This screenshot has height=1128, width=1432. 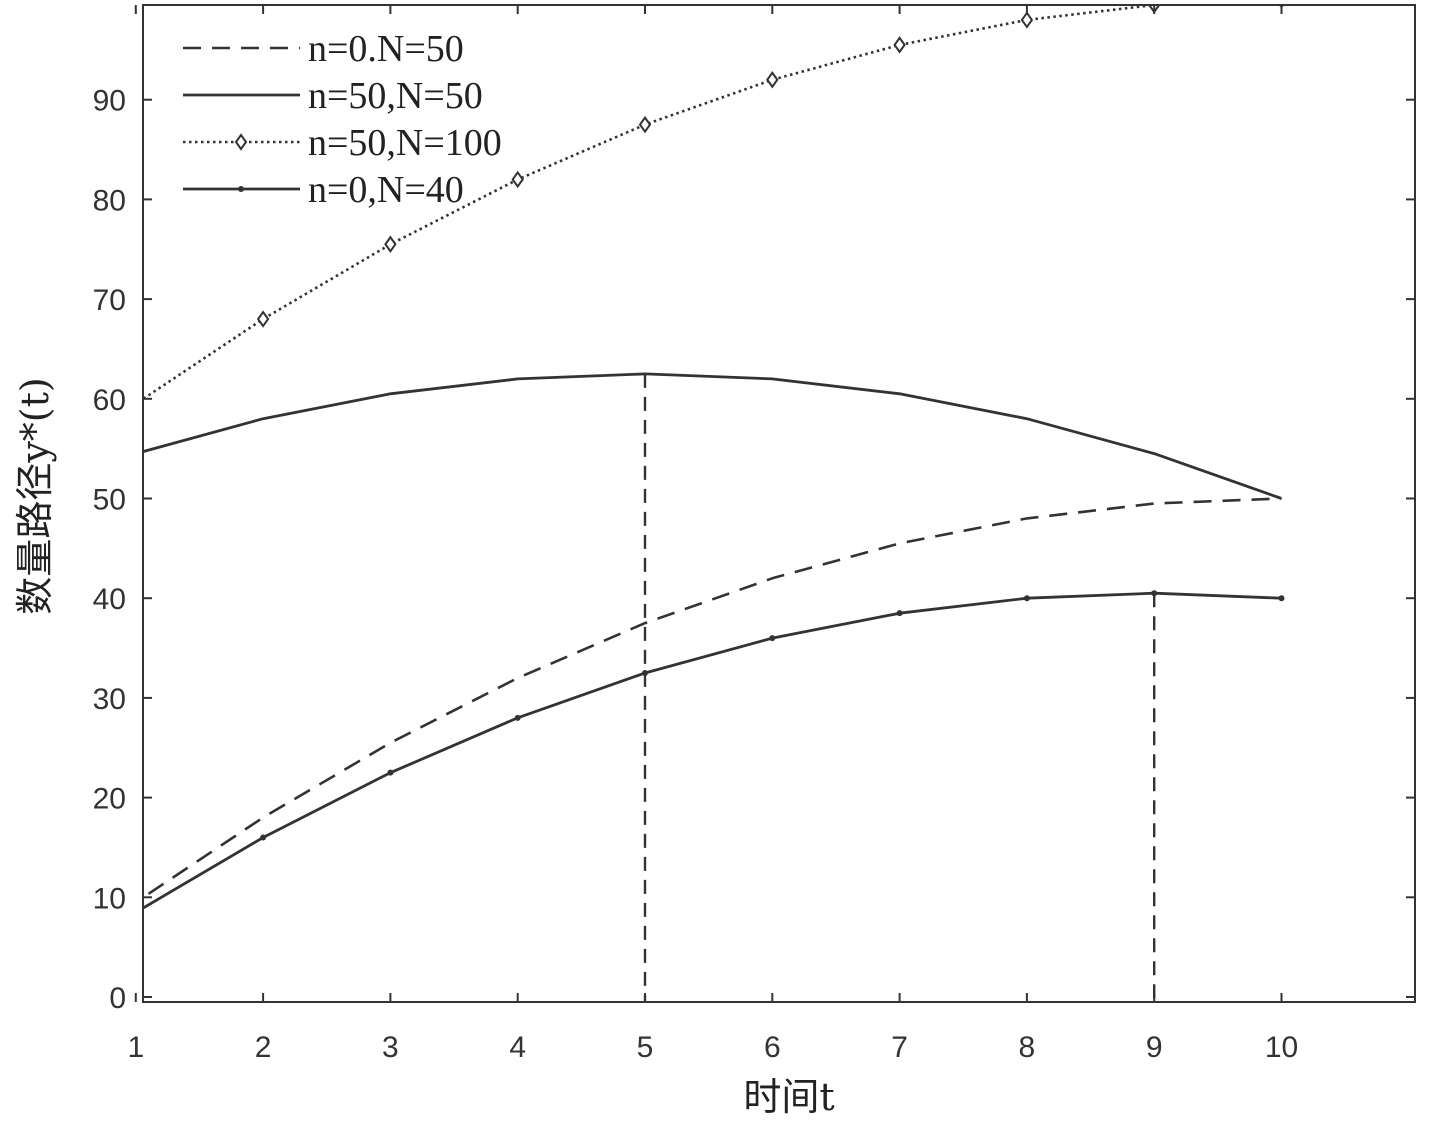 I want to click on x-tick-label: 1, so click(x=135, y=1047).